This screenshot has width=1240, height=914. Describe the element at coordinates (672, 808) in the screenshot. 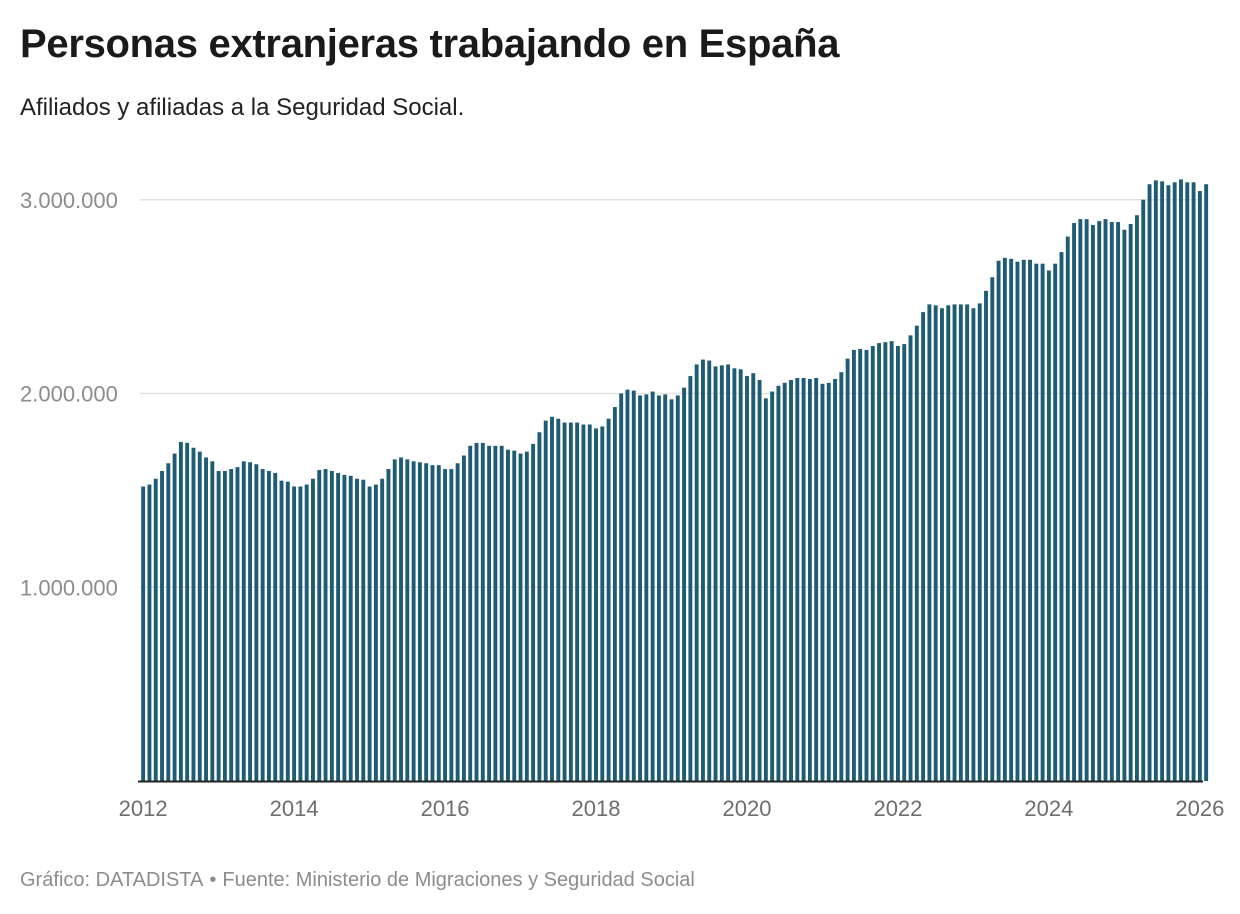

I see `x-axis-labels: 2012 2014 2016 2018 2020 2022 2024 2026` at that location.